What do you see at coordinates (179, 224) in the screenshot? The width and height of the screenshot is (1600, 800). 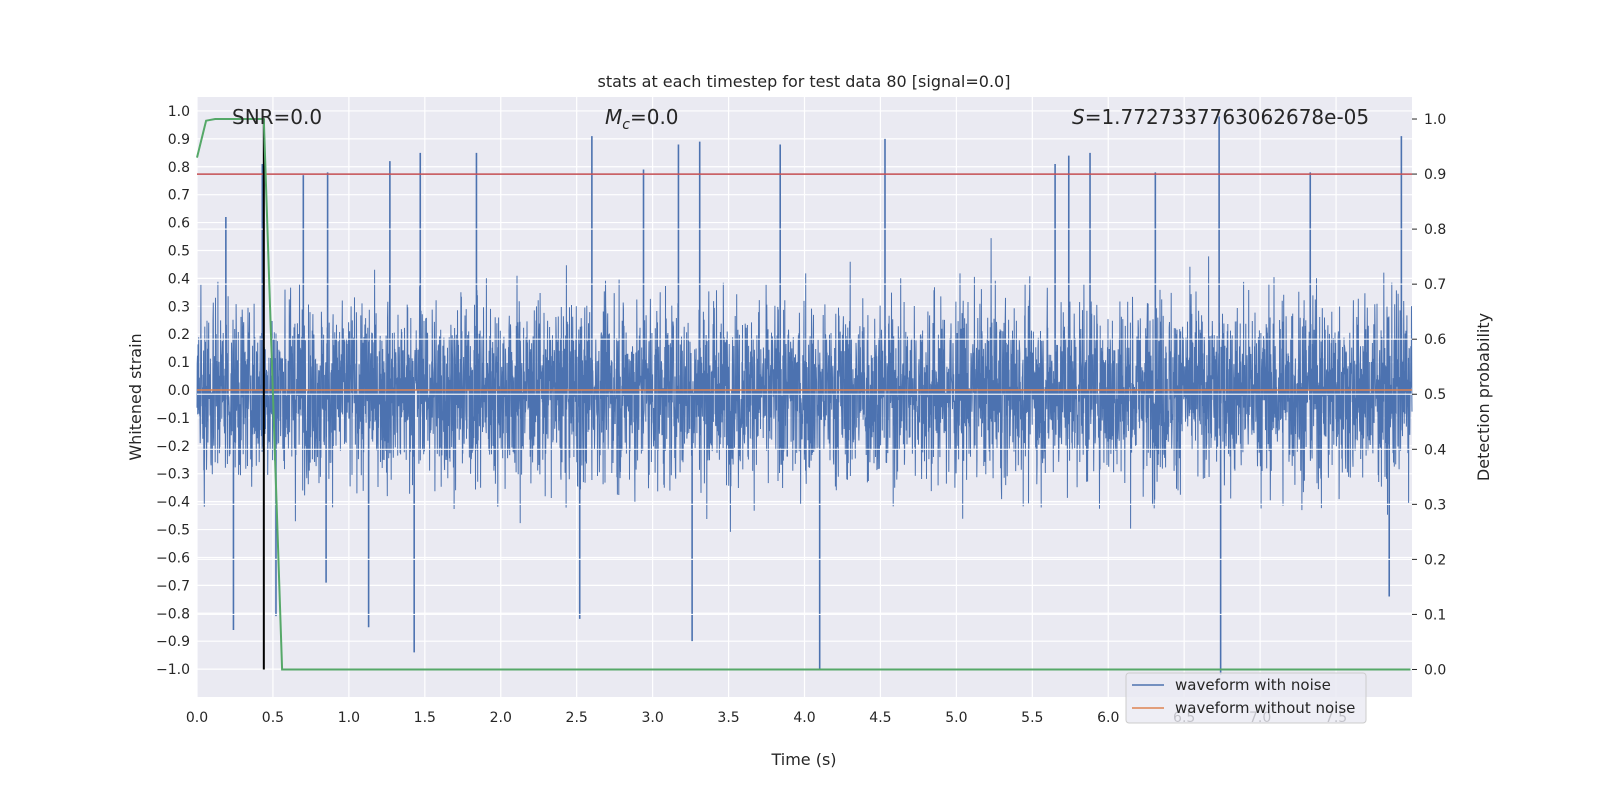 I see `y-tick-label: 0.6` at bounding box center [179, 224].